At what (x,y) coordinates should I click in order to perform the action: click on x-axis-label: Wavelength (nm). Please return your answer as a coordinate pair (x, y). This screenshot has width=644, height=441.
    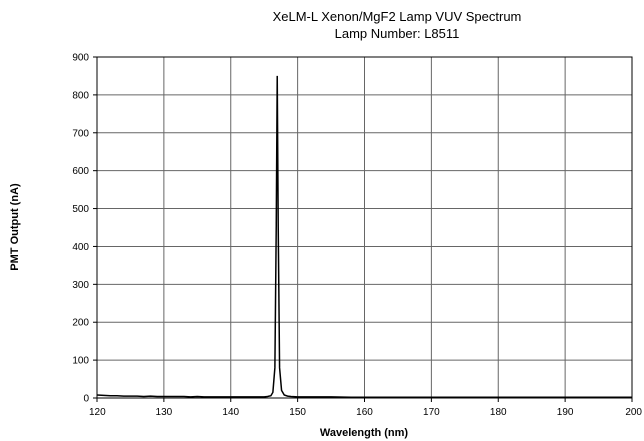
    Looking at the image, I should click on (364, 433).